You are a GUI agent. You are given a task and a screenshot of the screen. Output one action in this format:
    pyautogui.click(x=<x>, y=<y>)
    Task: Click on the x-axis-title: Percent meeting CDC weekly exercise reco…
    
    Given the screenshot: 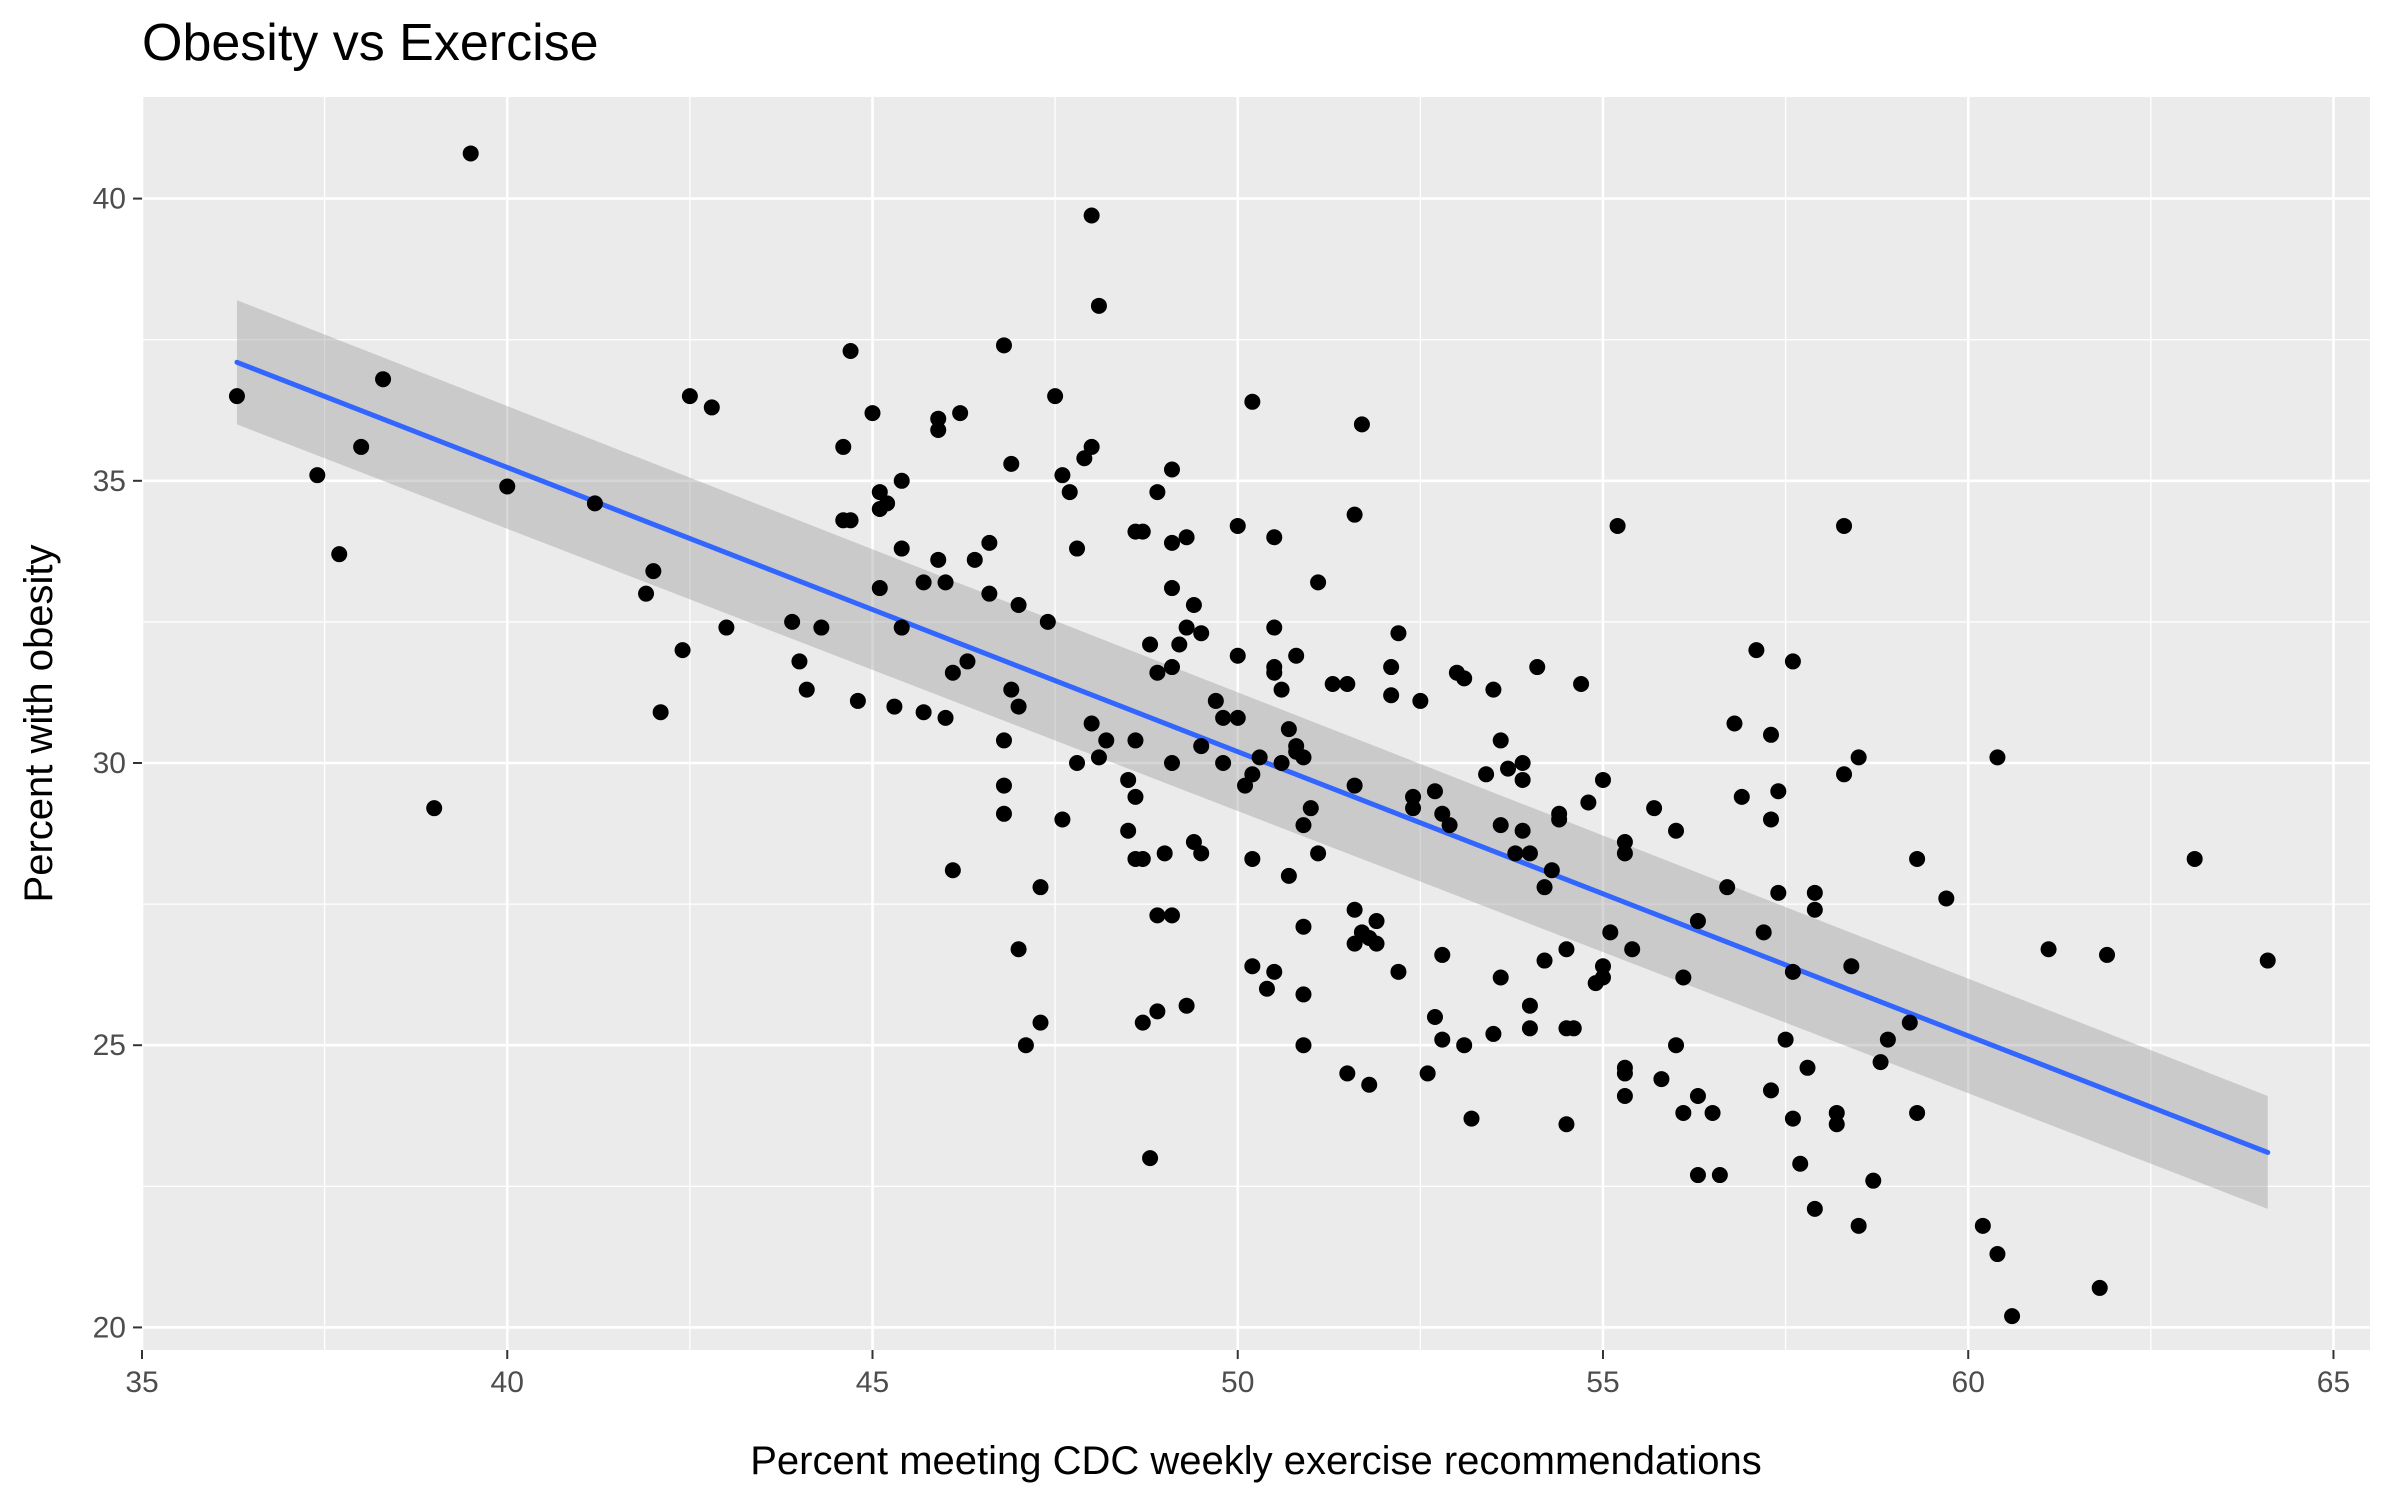 What is the action you would take?
    pyautogui.click(x=1256, y=1461)
    